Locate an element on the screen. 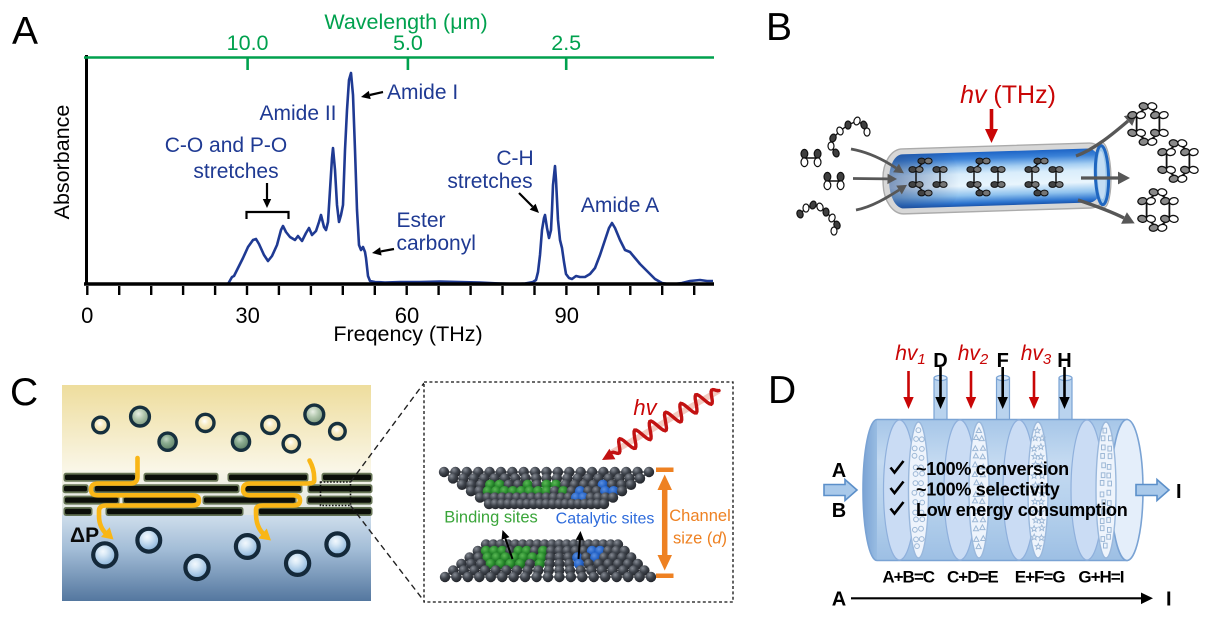 Image resolution: width=1214 pixels, height=620 pixels. svg-text: 30 is located at coordinates (247, 315).